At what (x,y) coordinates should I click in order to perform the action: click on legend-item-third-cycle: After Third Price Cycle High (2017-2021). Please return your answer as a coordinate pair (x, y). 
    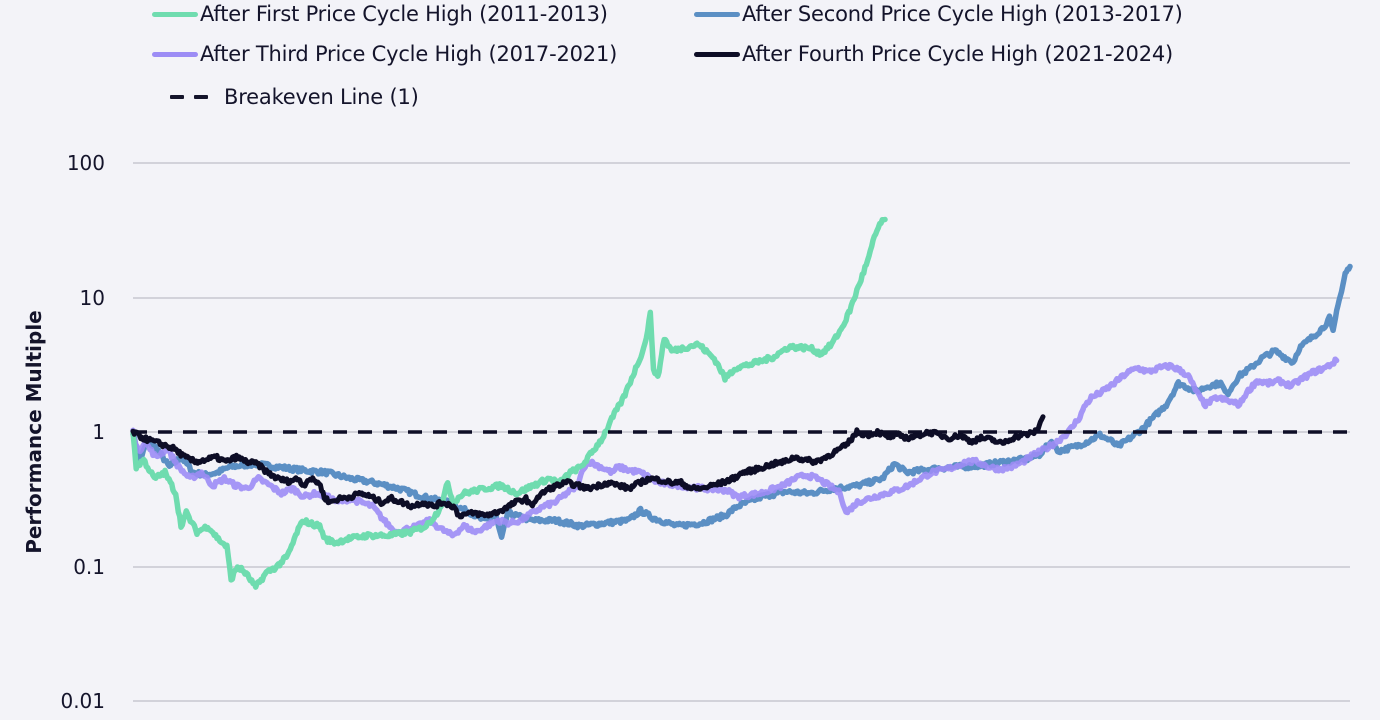
    Looking at the image, I should click on (384, 54).